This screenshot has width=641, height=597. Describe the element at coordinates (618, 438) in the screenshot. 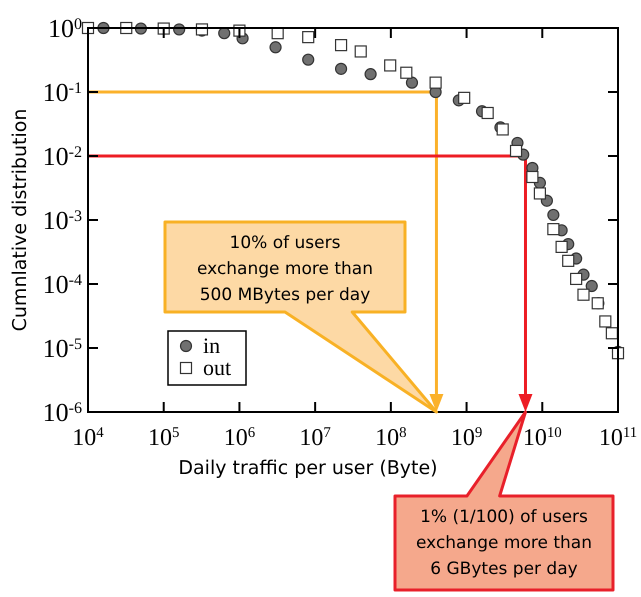

I see `x-tick-label: 10$^{11}$` at that location.